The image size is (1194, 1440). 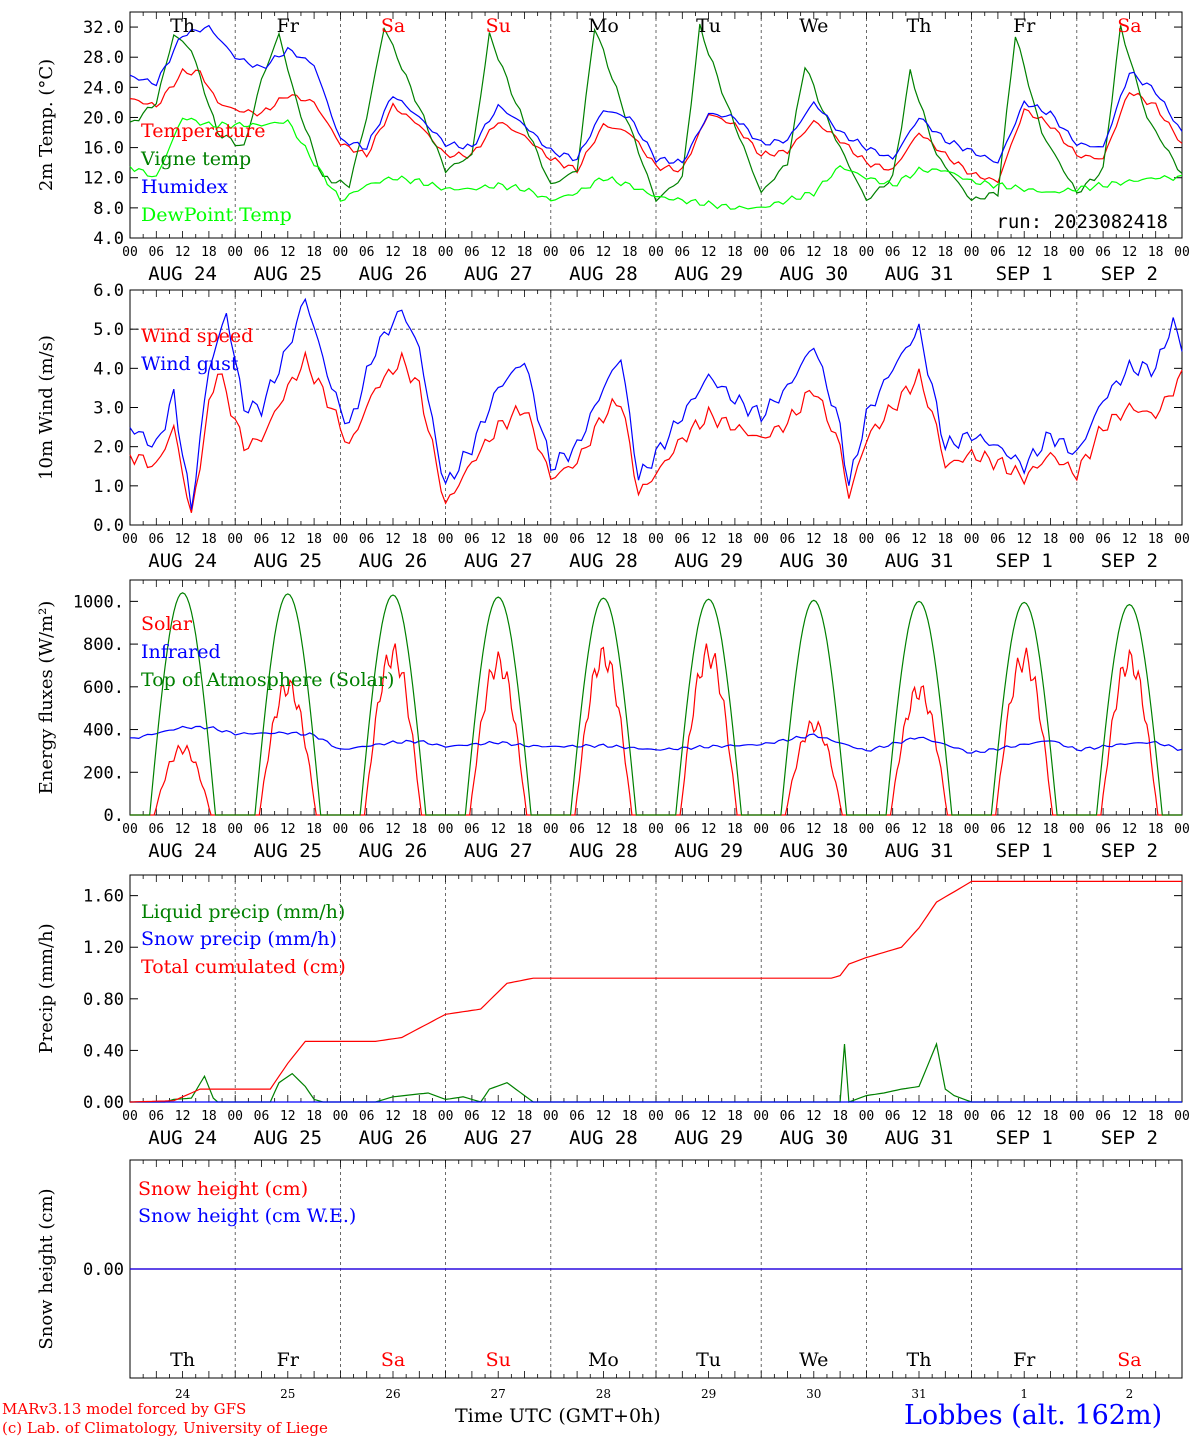 I want to click on y-tick-label: 0.0, so click(x=108, y=526).